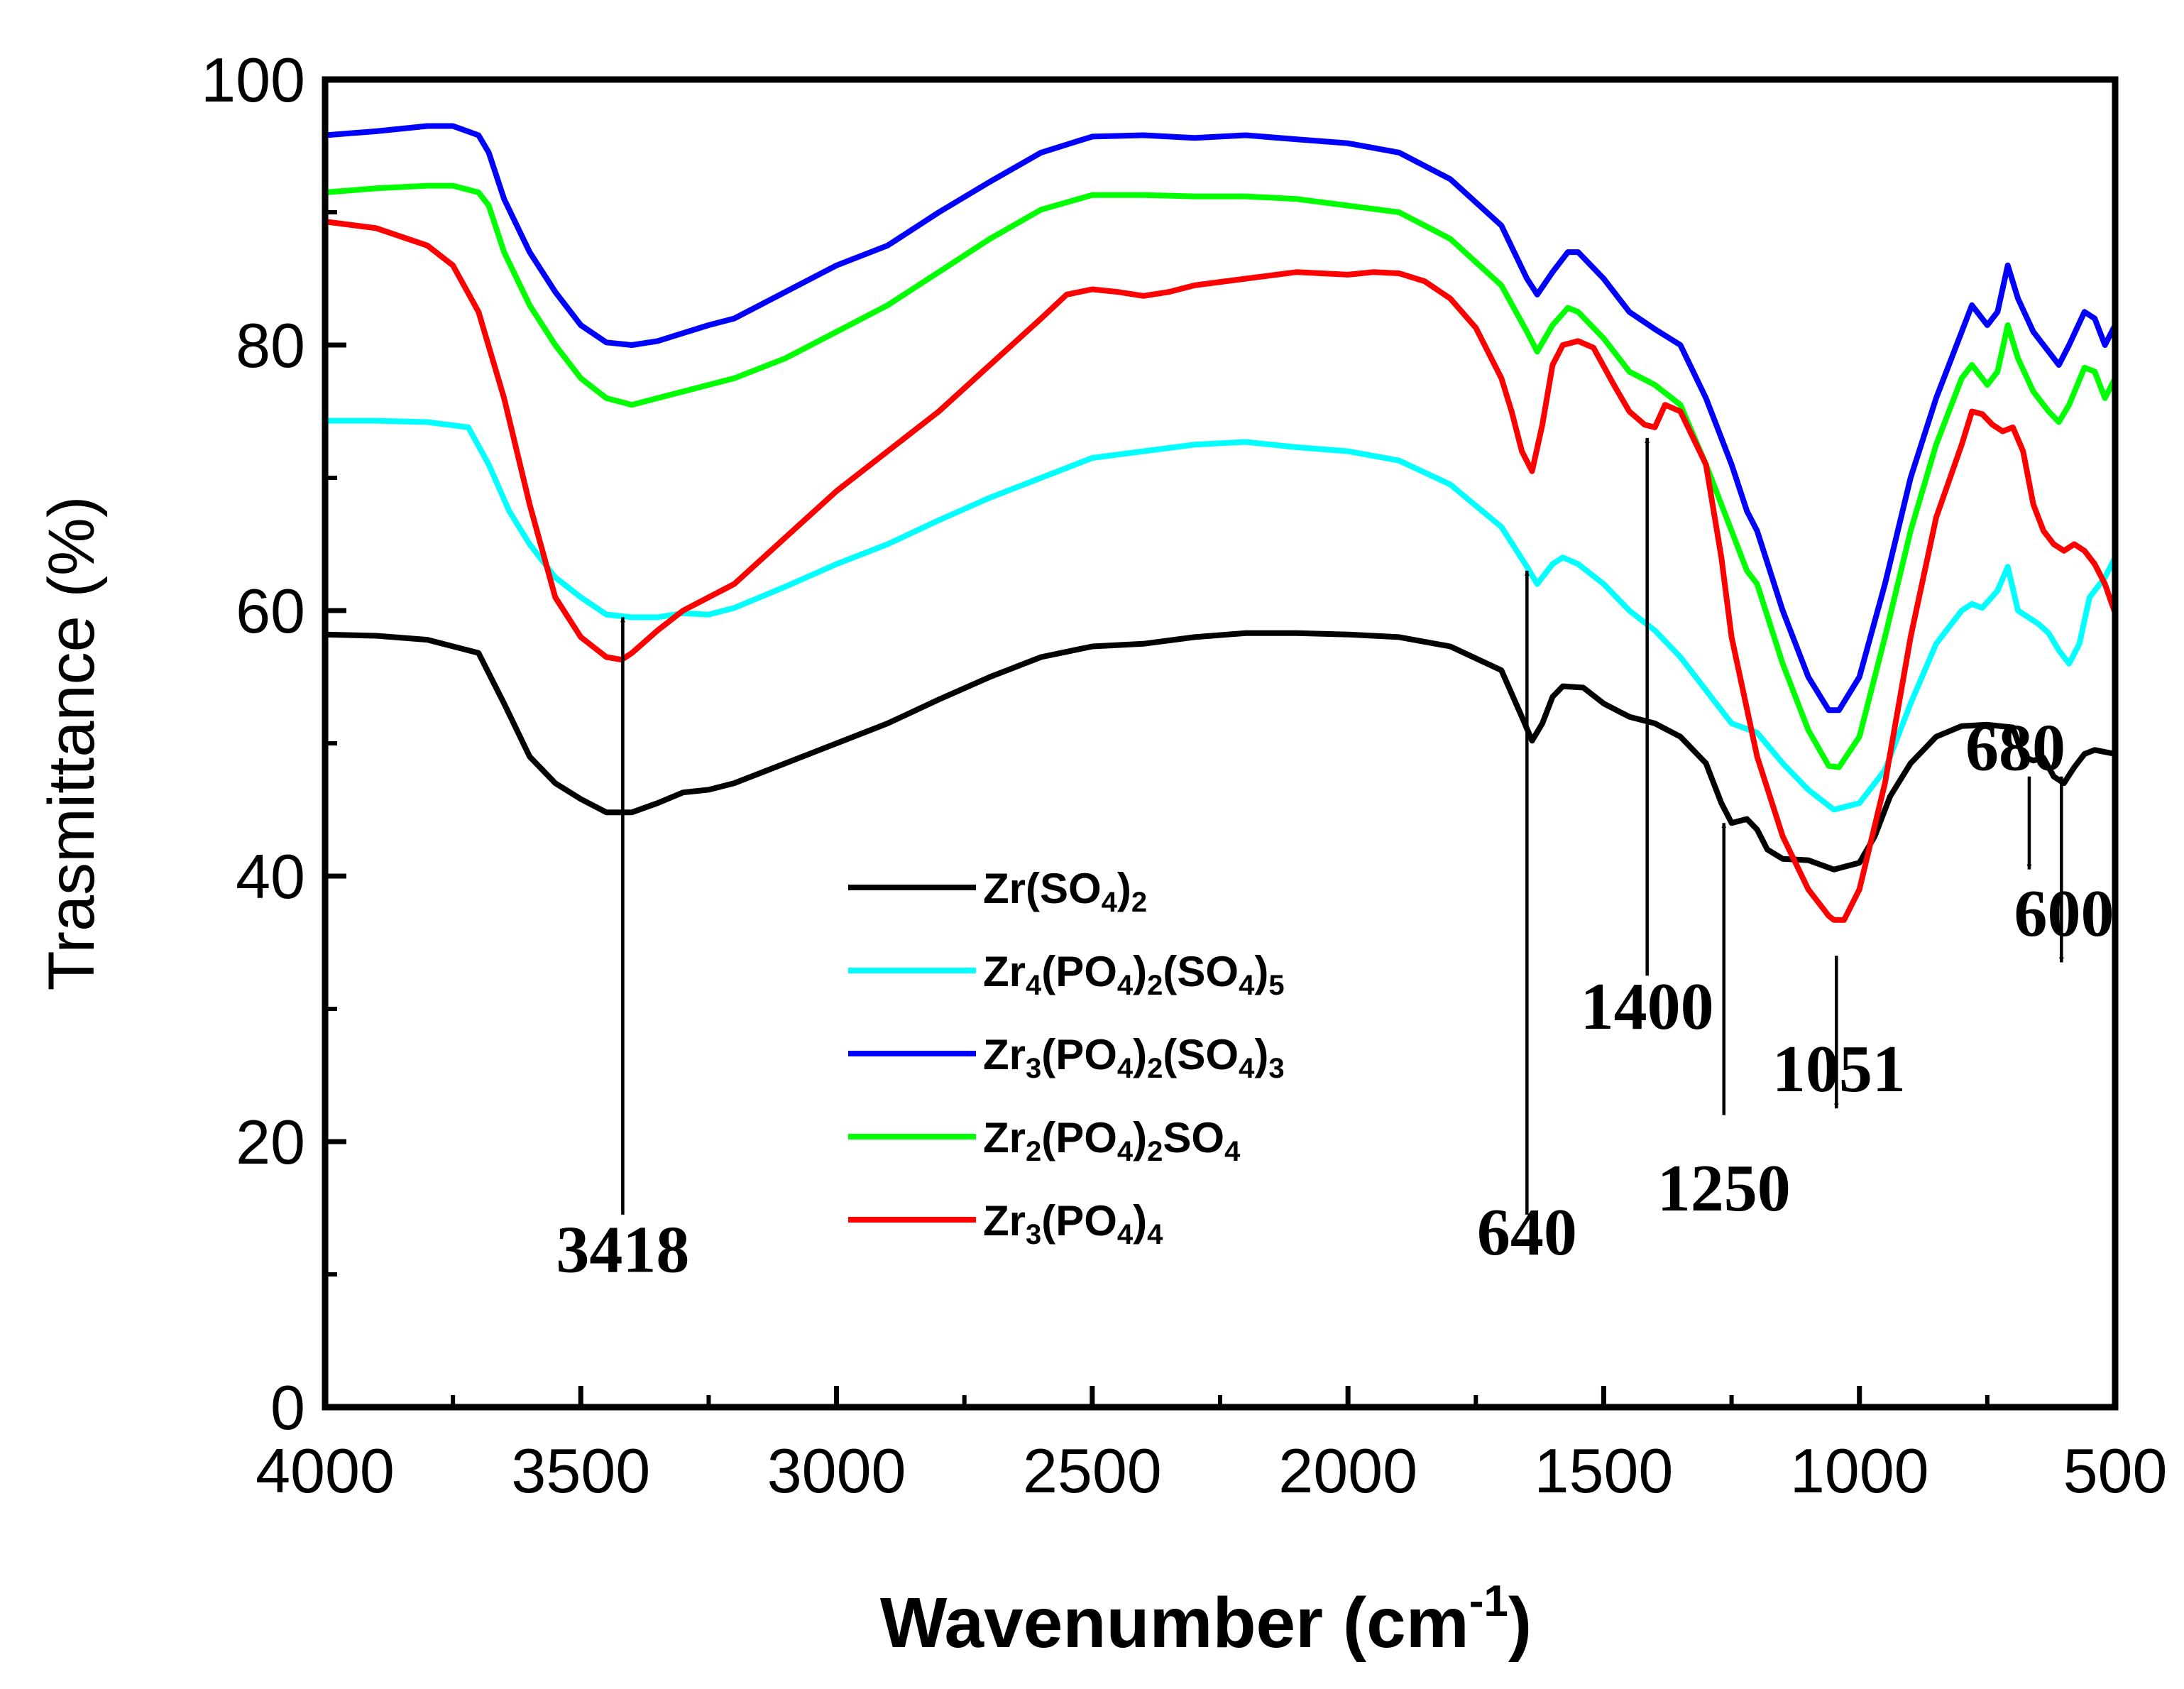  Describe the element at coordinates (1220, 752) in the screenshot. I see `series-line` at that location.